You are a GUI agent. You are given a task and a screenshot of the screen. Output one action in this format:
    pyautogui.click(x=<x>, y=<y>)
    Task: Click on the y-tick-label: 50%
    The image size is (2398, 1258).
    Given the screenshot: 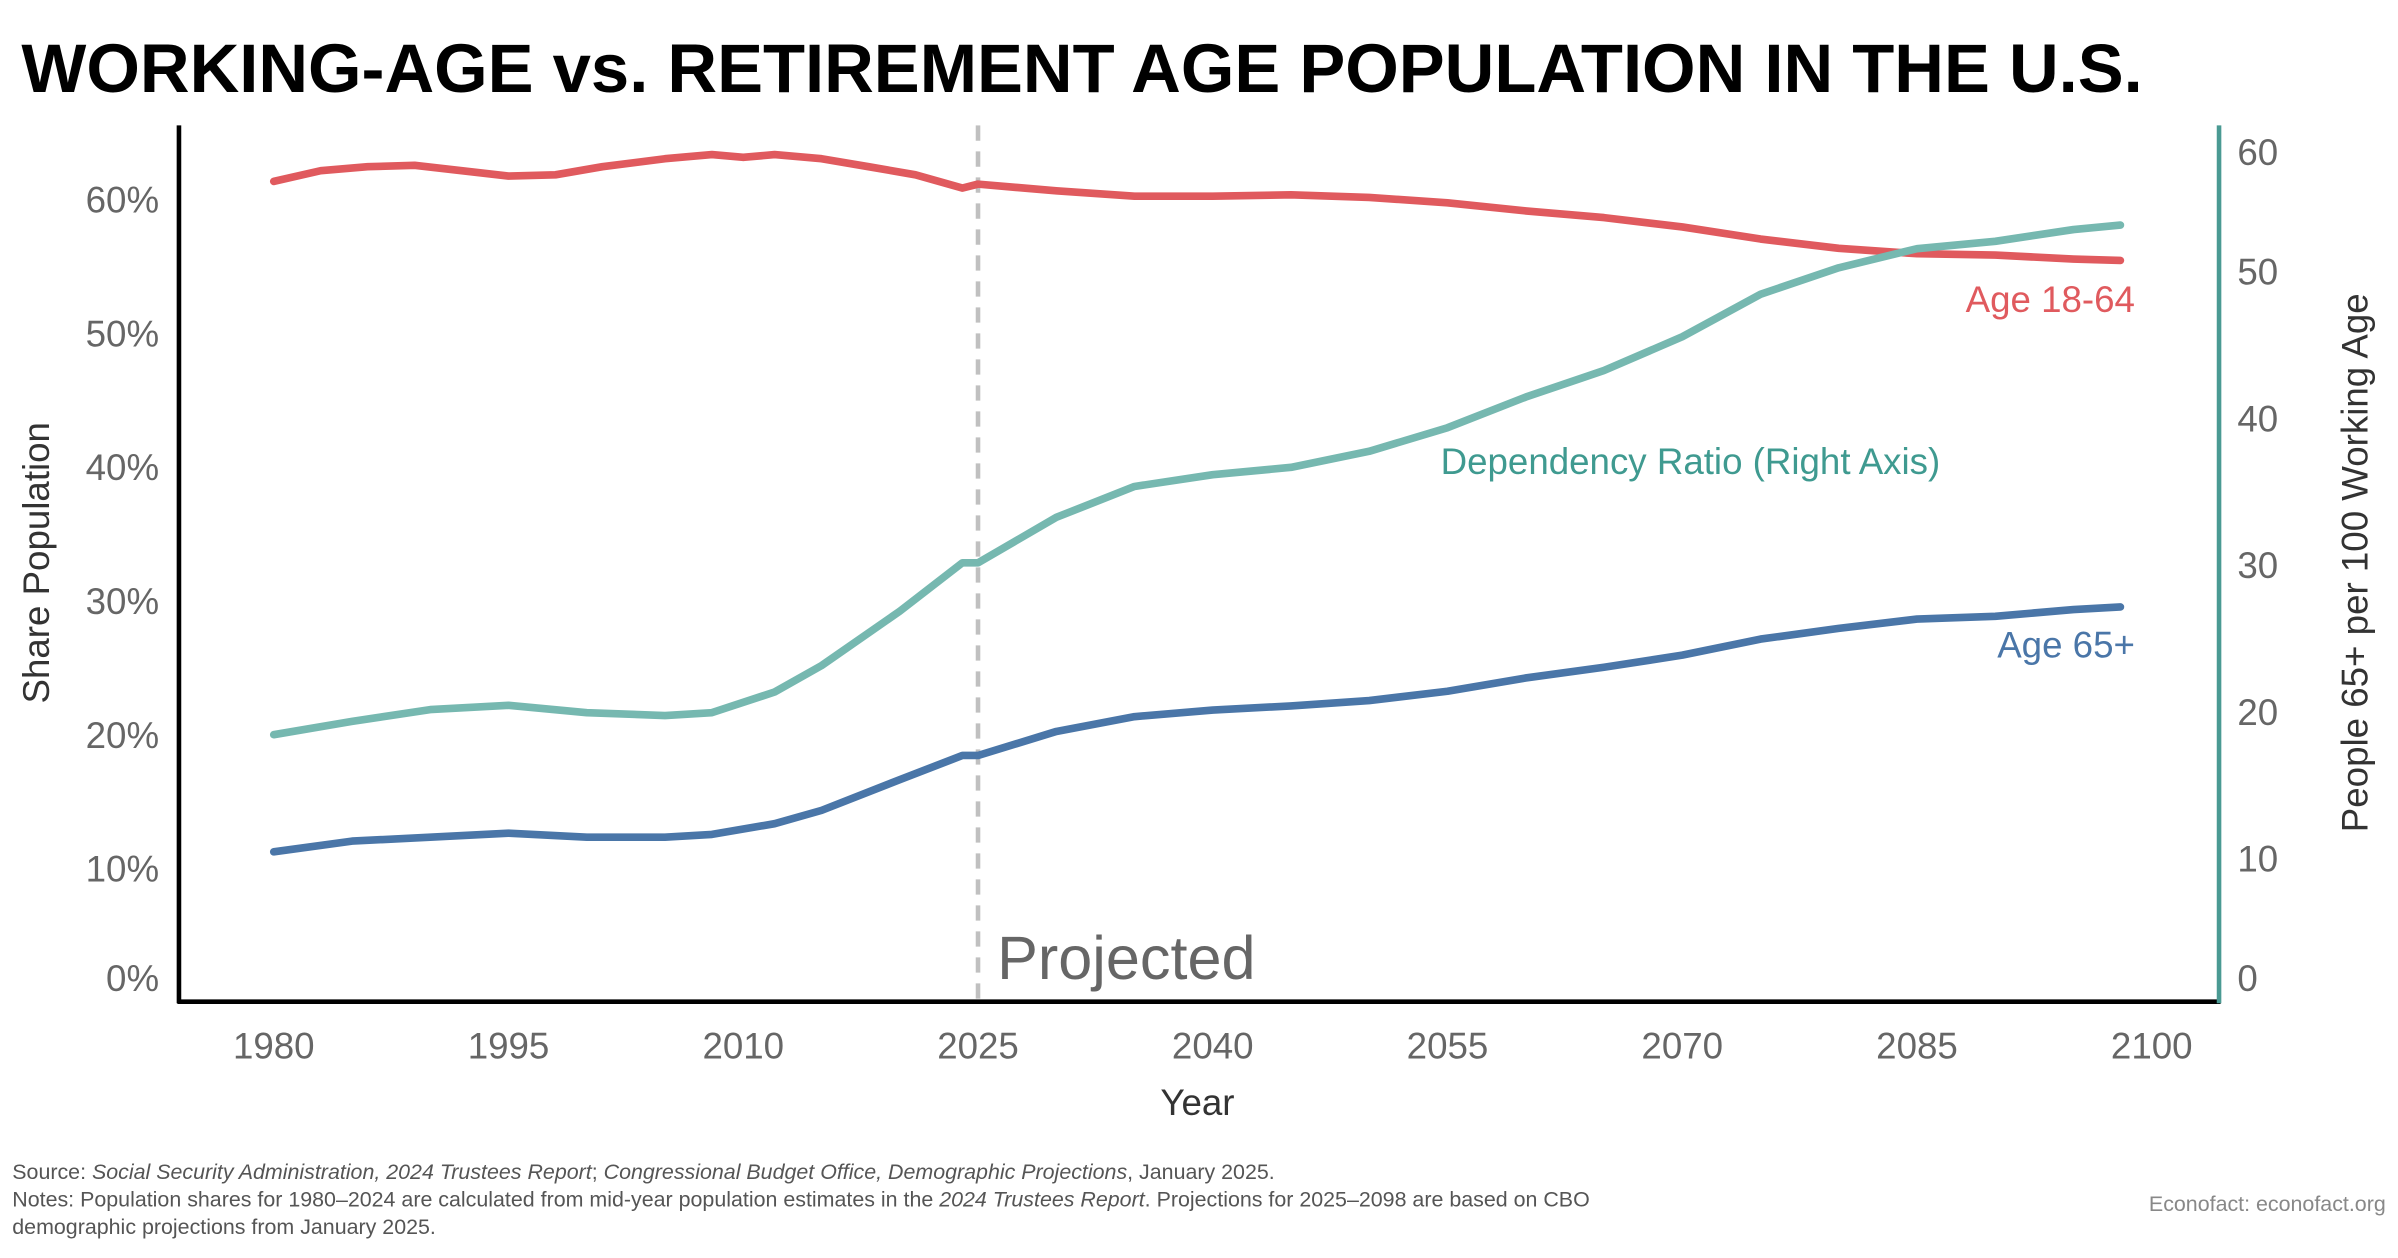 What is the action you would take?
    pyautogui.click(x=122, y=333)
    